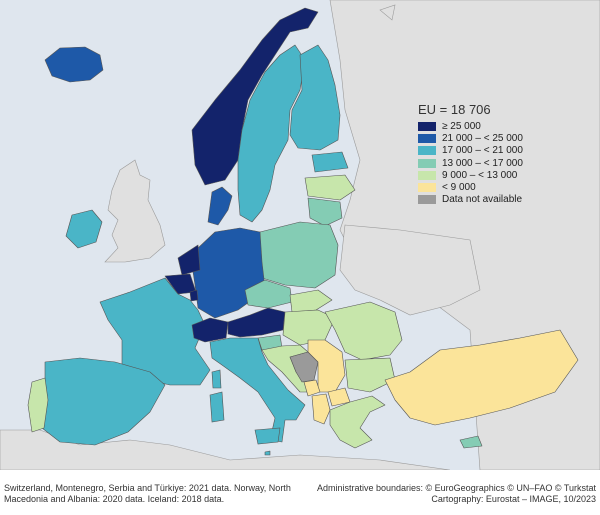 This screenshot has width=600, height=515. I want to click on country-austria, so click(256, 322).